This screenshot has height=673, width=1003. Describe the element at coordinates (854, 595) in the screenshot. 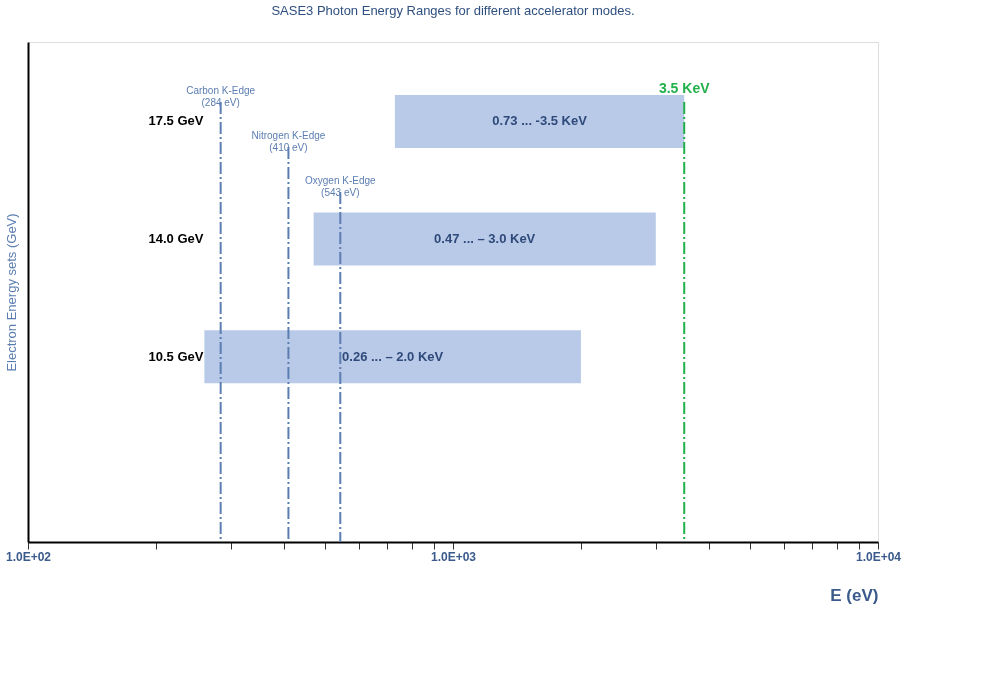

I see `x-axis-title: E (eV)` at that location.